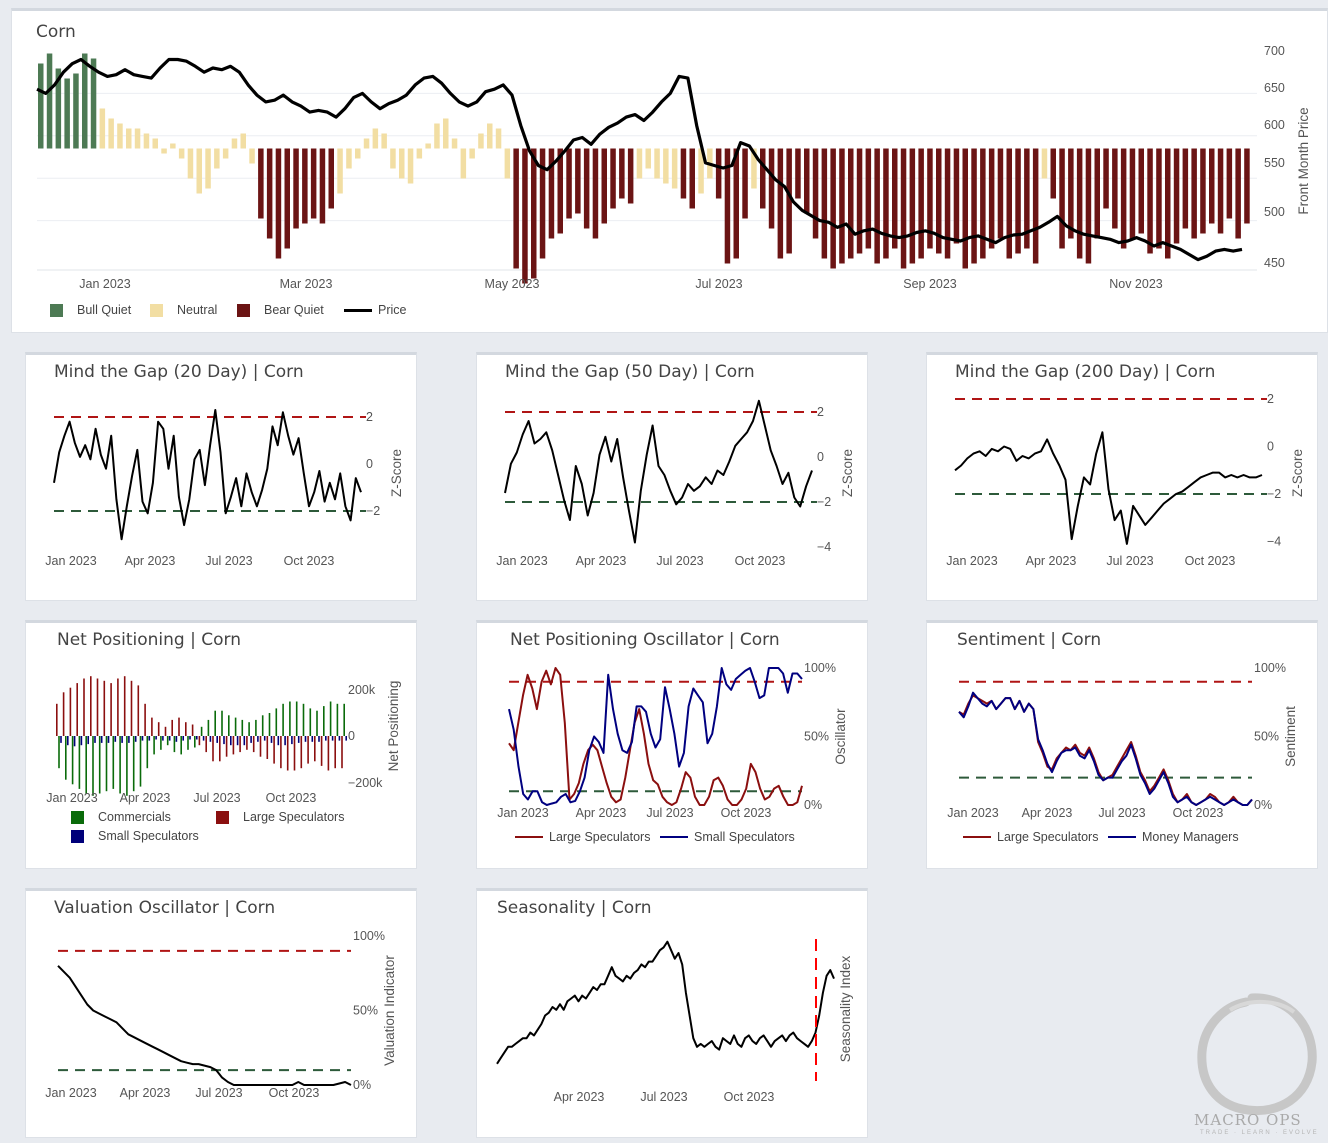  What do you see at coordinates (135, 836) in the screenshot?
I see `legend-small-spec: Small Speculators` at bounding box center [135, 836].